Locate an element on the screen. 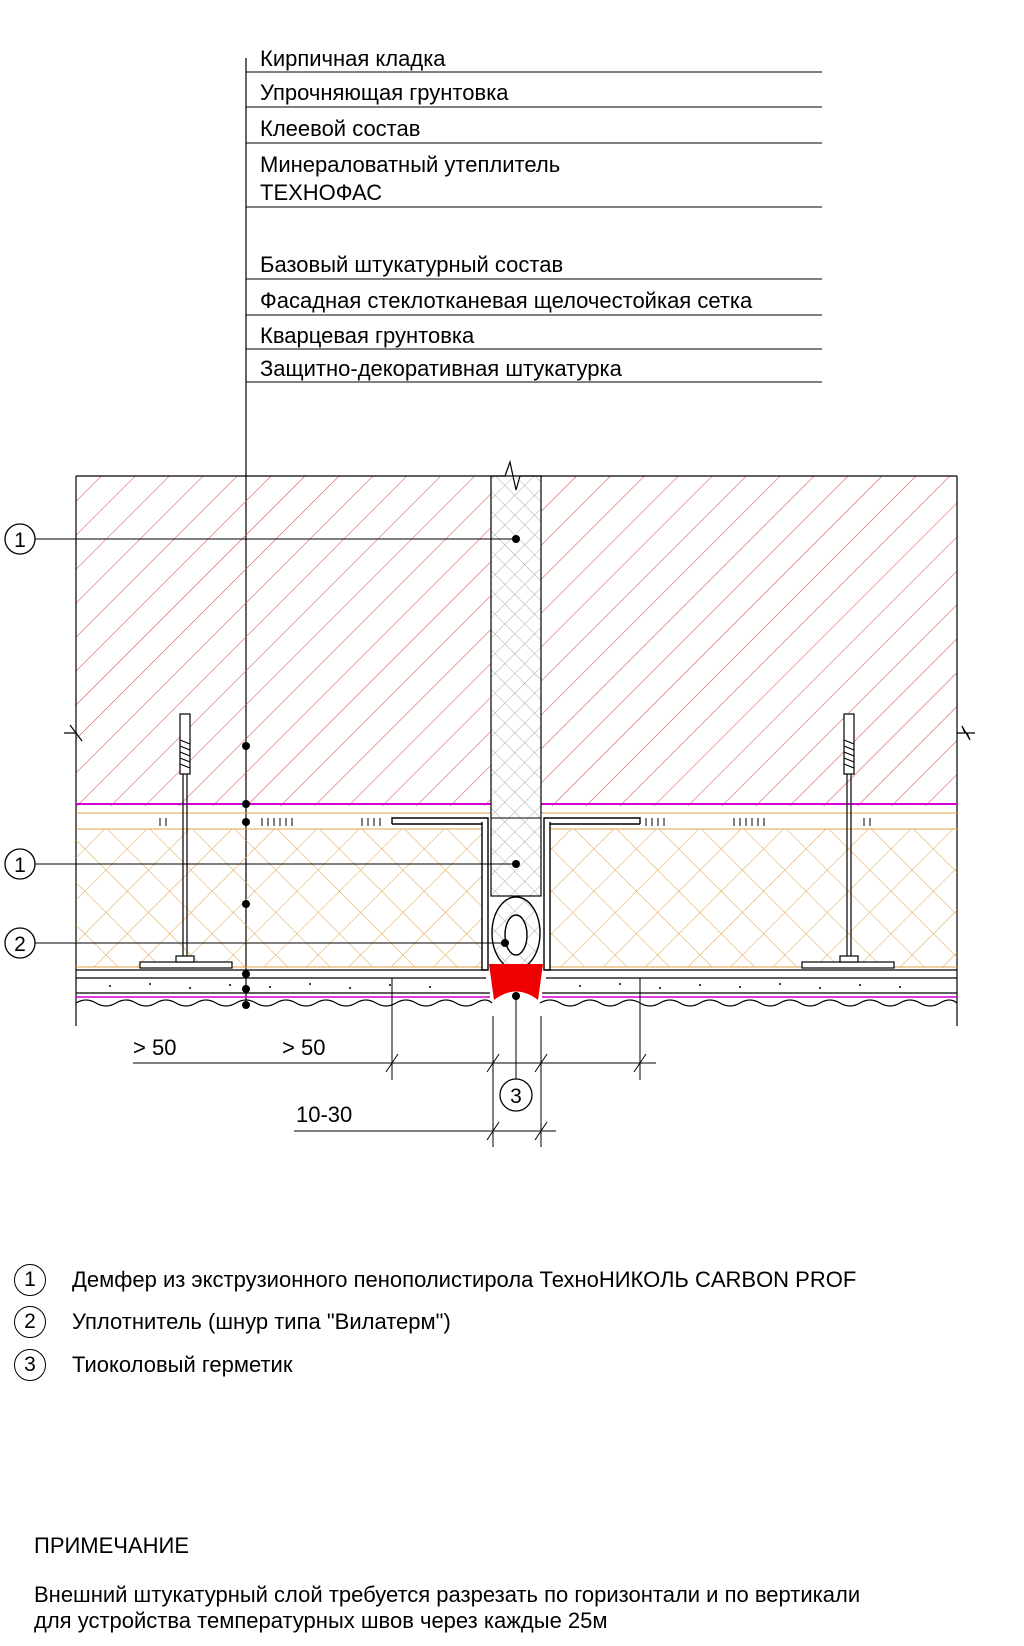 This screenshot has width=1024, height=1646. layer-label-quartz-primer: Кварцевая грунтовка is located at coordinates (367, 335).